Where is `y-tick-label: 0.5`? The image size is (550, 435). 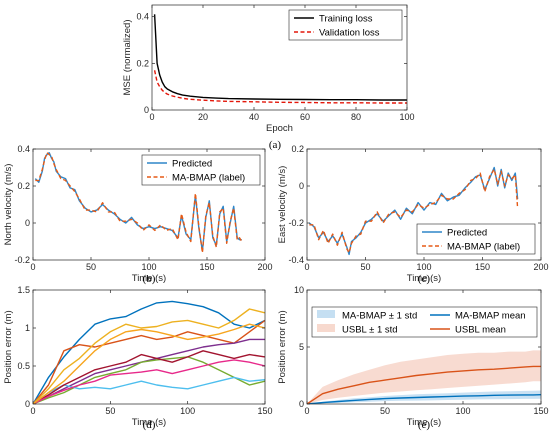
y-tick-label: 0.5 is located at coordinates (23, 366).